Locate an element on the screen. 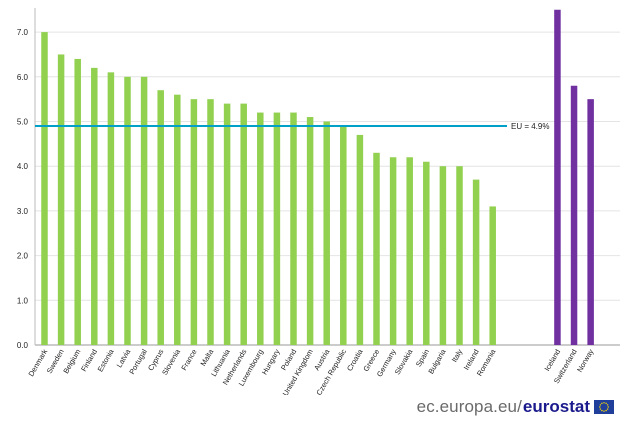  x-tick-label: Bulgaria is located at coordinates (437, 361).